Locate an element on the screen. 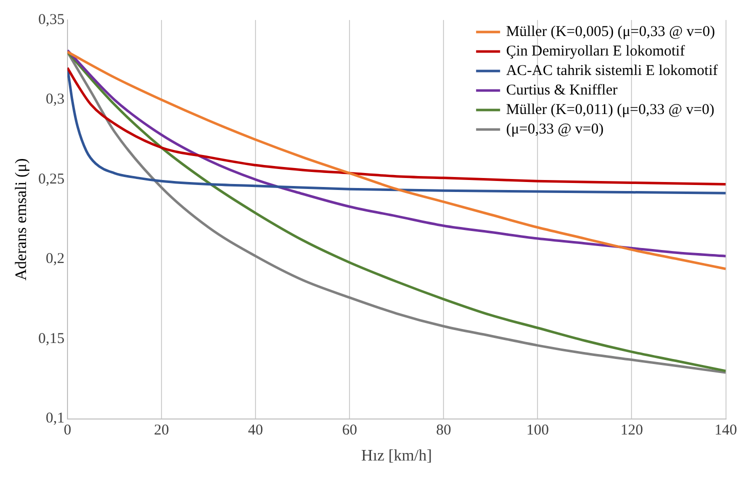 This screenshot has width=748, height=478. x-tick-label: 120 is located at coordinates (631, 430).